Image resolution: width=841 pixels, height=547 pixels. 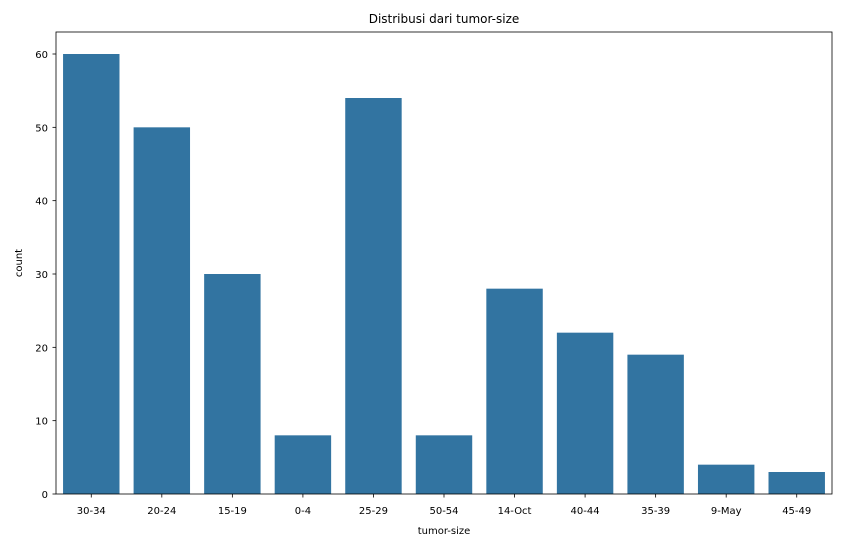 What do you see at coordinates (444, 531) in the screenshot?
I see `x-axis-label: tumor-size` at bounding box center [444, 531].